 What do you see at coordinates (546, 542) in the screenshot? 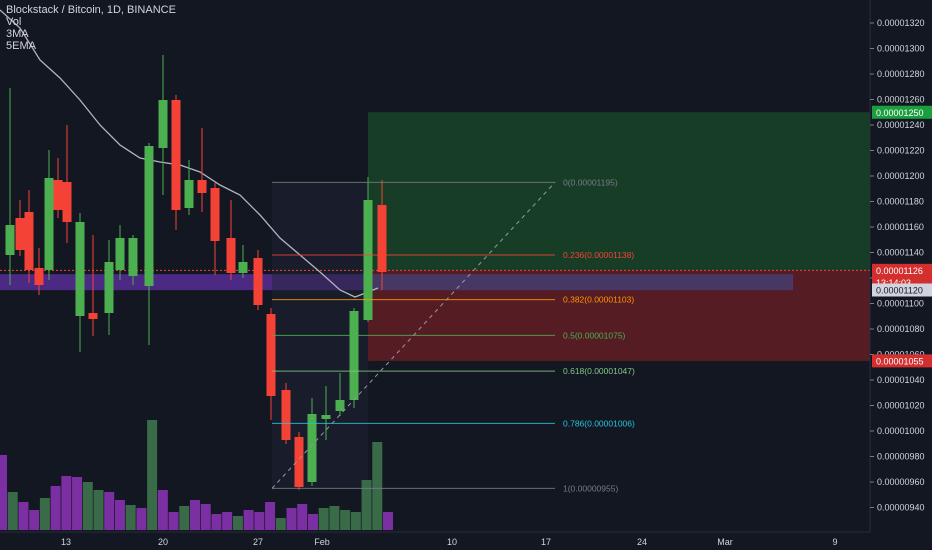
I see `time-tick-label: 17` at bounding box center [546, 542].